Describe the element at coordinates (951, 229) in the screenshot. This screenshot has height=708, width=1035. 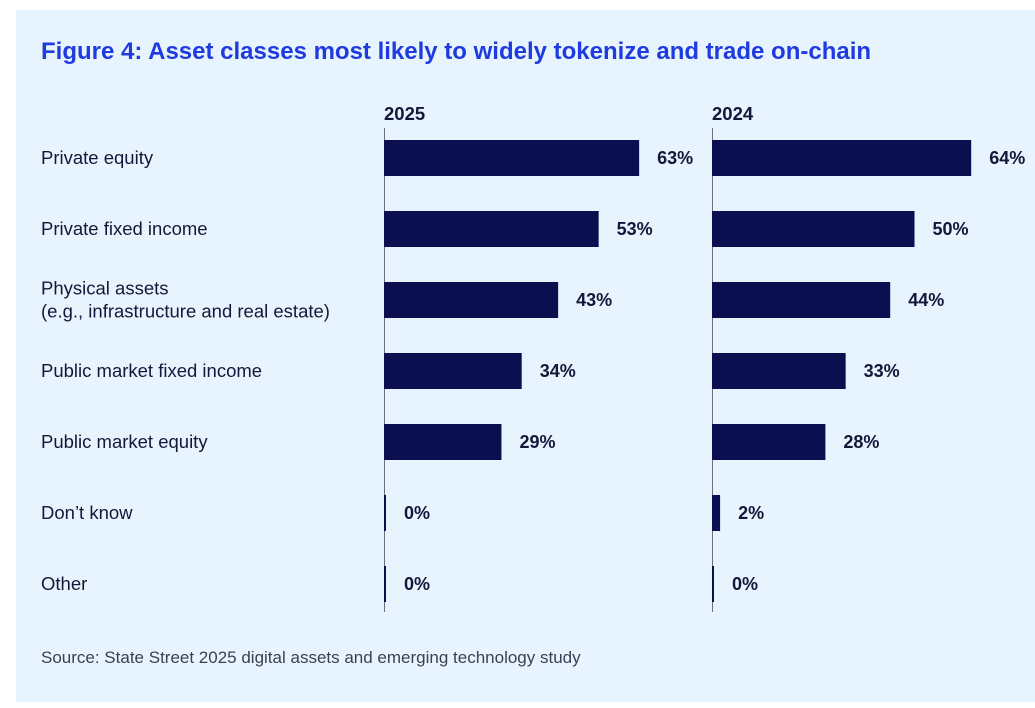
I see `data-label: 50%` at that location.